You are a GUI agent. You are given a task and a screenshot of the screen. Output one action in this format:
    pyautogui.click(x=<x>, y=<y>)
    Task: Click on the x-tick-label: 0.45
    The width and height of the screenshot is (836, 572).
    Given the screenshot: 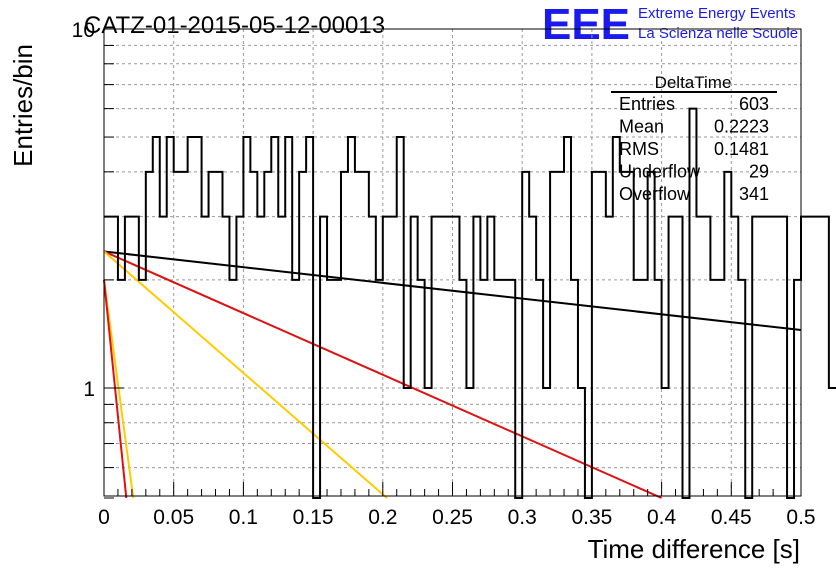 What is the action you would take?
    pyautogui.click(x=731, y=517)
    